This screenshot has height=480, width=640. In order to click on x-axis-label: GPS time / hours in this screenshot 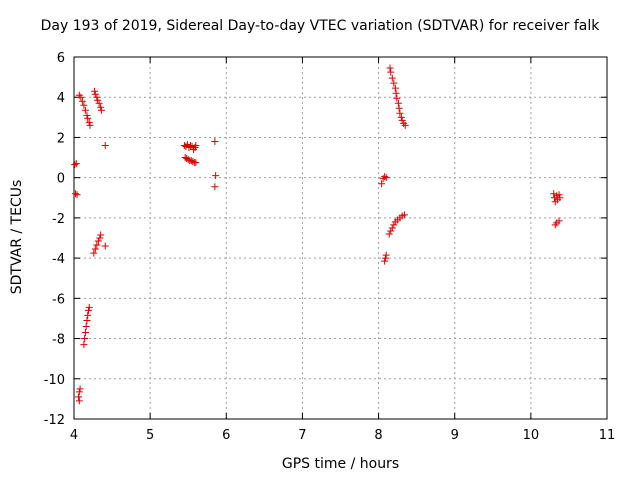, I will do `click(340, 464)`.